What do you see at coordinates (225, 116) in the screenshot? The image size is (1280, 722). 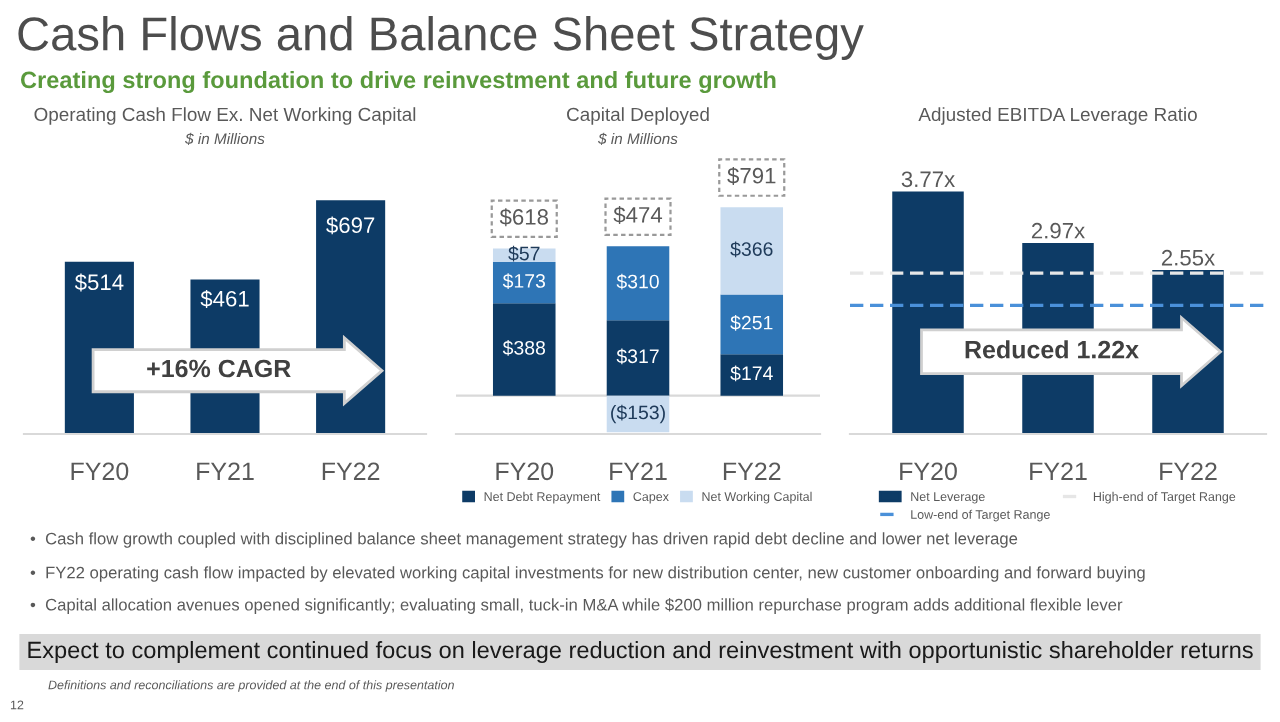 I see `chart-title: Operating Cash Flow Ex. Net Working Capital` at bounding box center [225, 116].